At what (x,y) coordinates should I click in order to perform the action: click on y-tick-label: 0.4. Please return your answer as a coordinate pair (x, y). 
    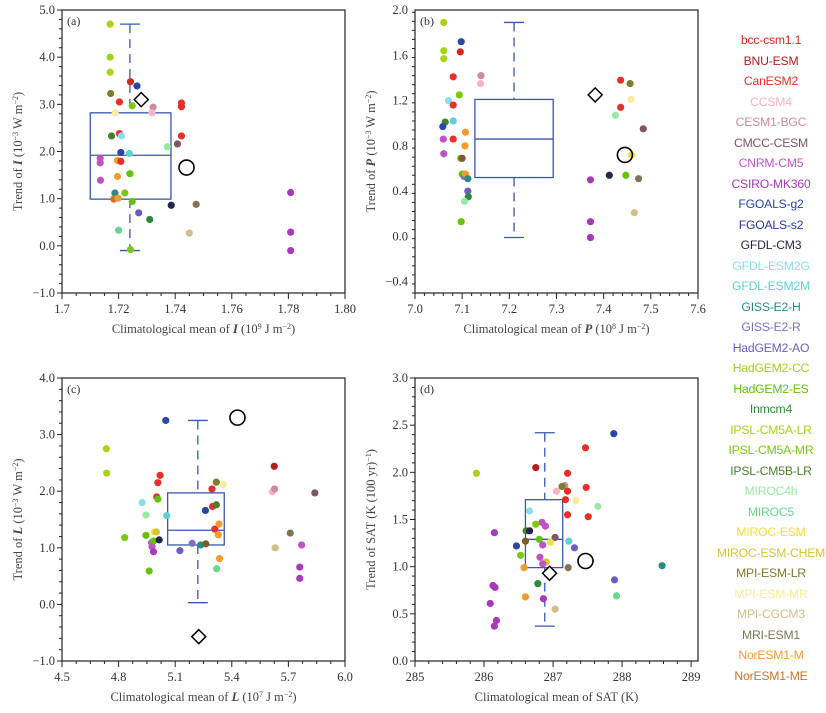
    Looking at the image, I should click on (400, 191).